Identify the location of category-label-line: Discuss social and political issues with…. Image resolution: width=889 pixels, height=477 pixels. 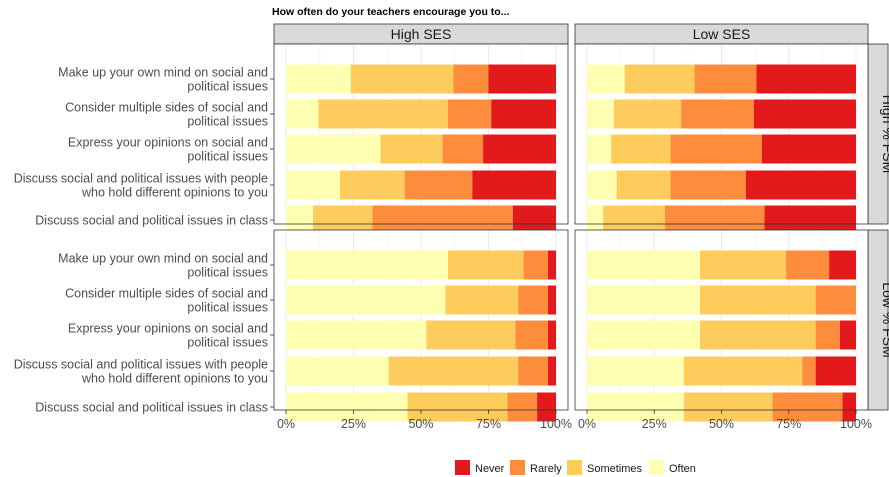
(141, 179).